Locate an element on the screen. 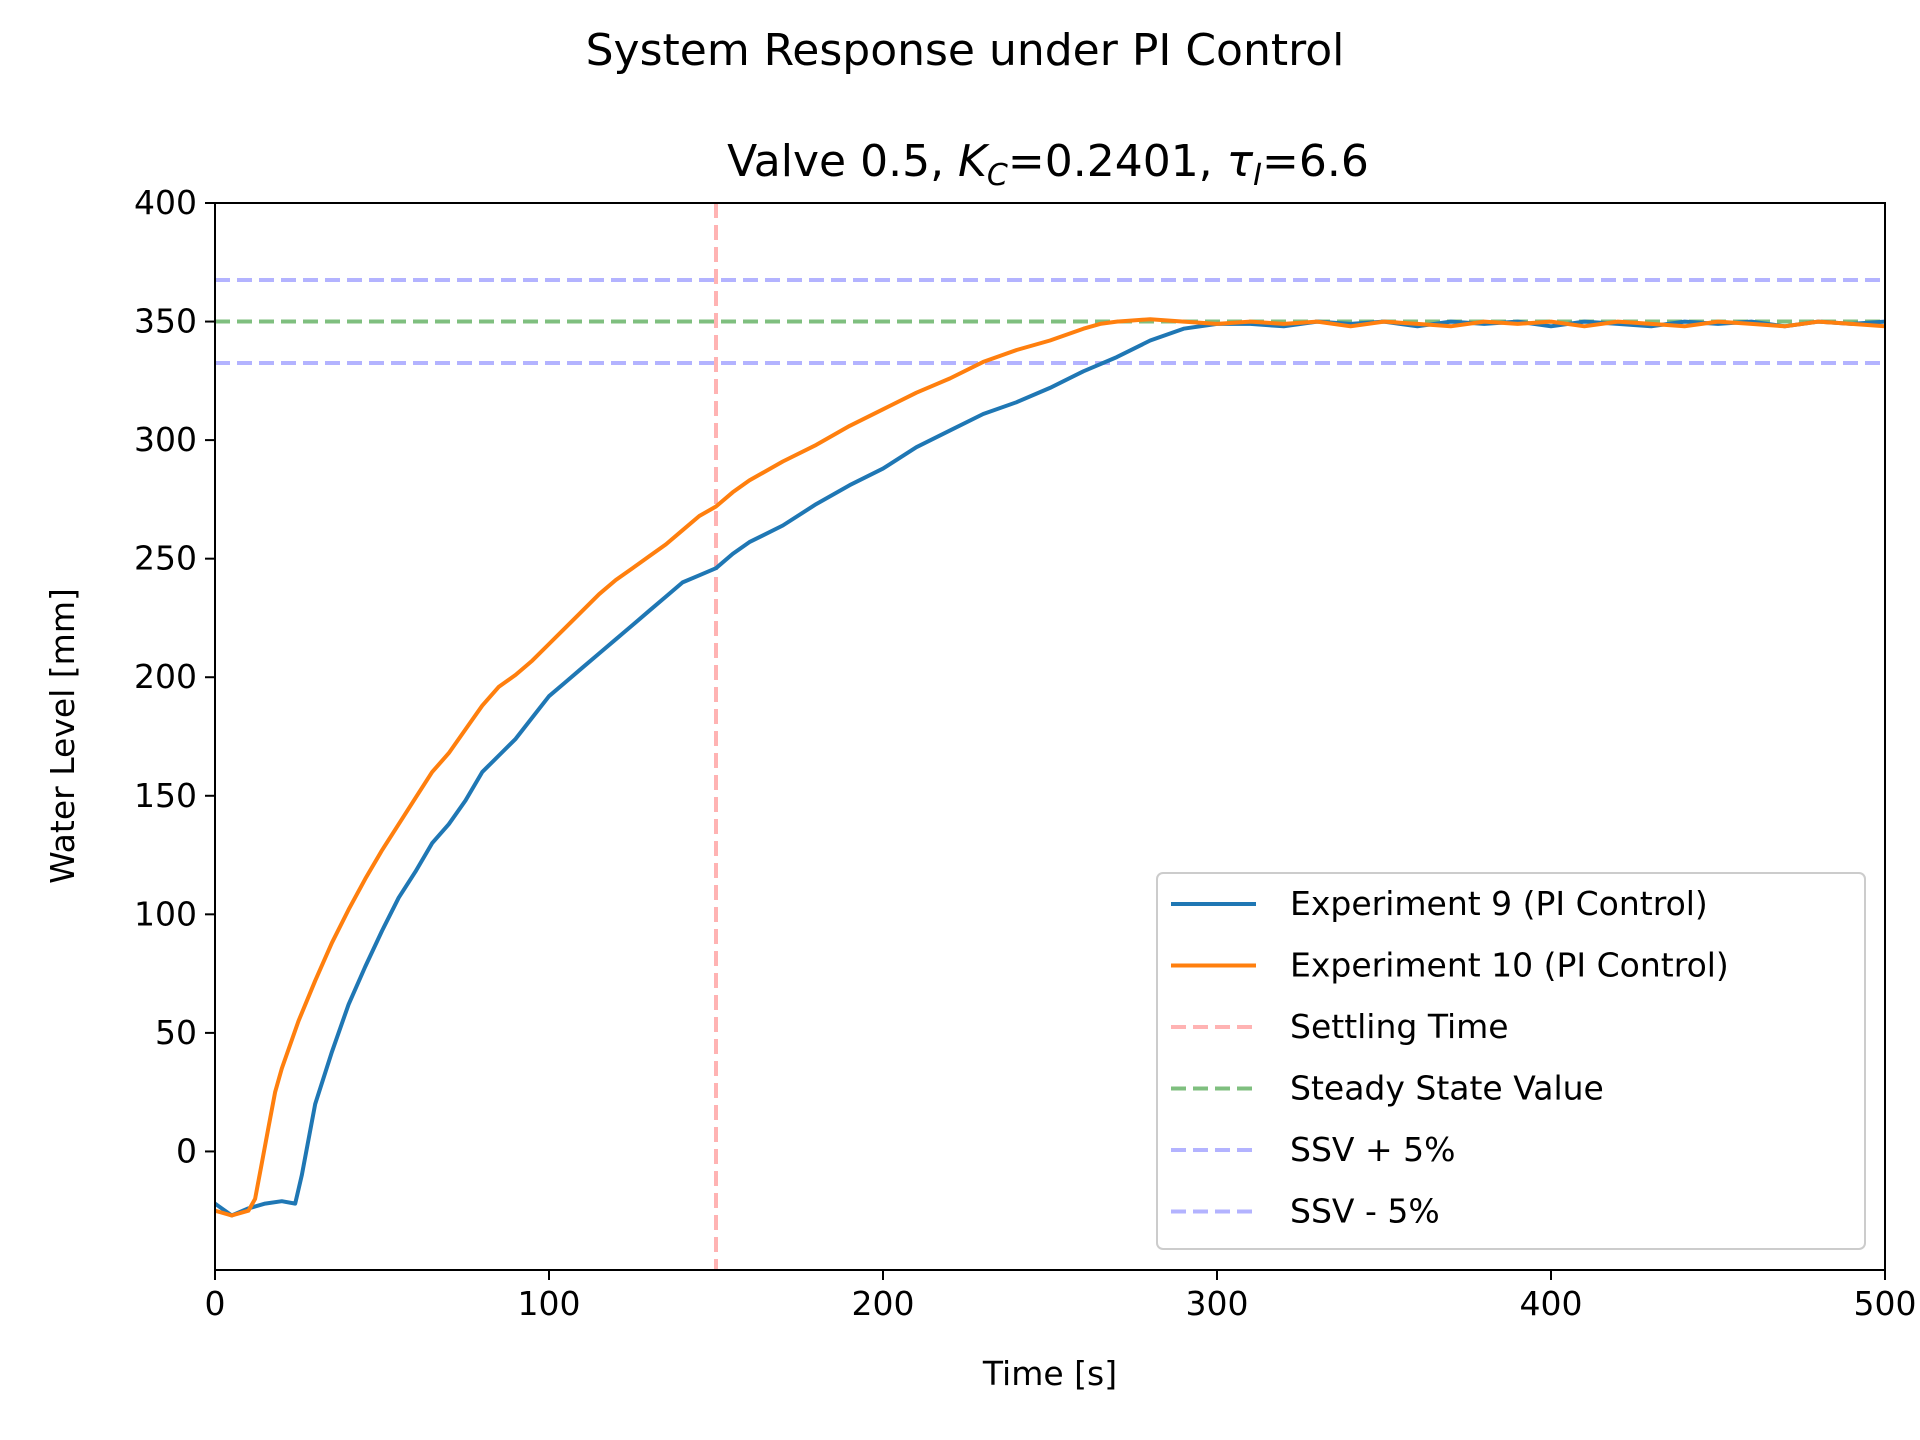  y-tick-label: 200 is located at coordinates (165, 676).